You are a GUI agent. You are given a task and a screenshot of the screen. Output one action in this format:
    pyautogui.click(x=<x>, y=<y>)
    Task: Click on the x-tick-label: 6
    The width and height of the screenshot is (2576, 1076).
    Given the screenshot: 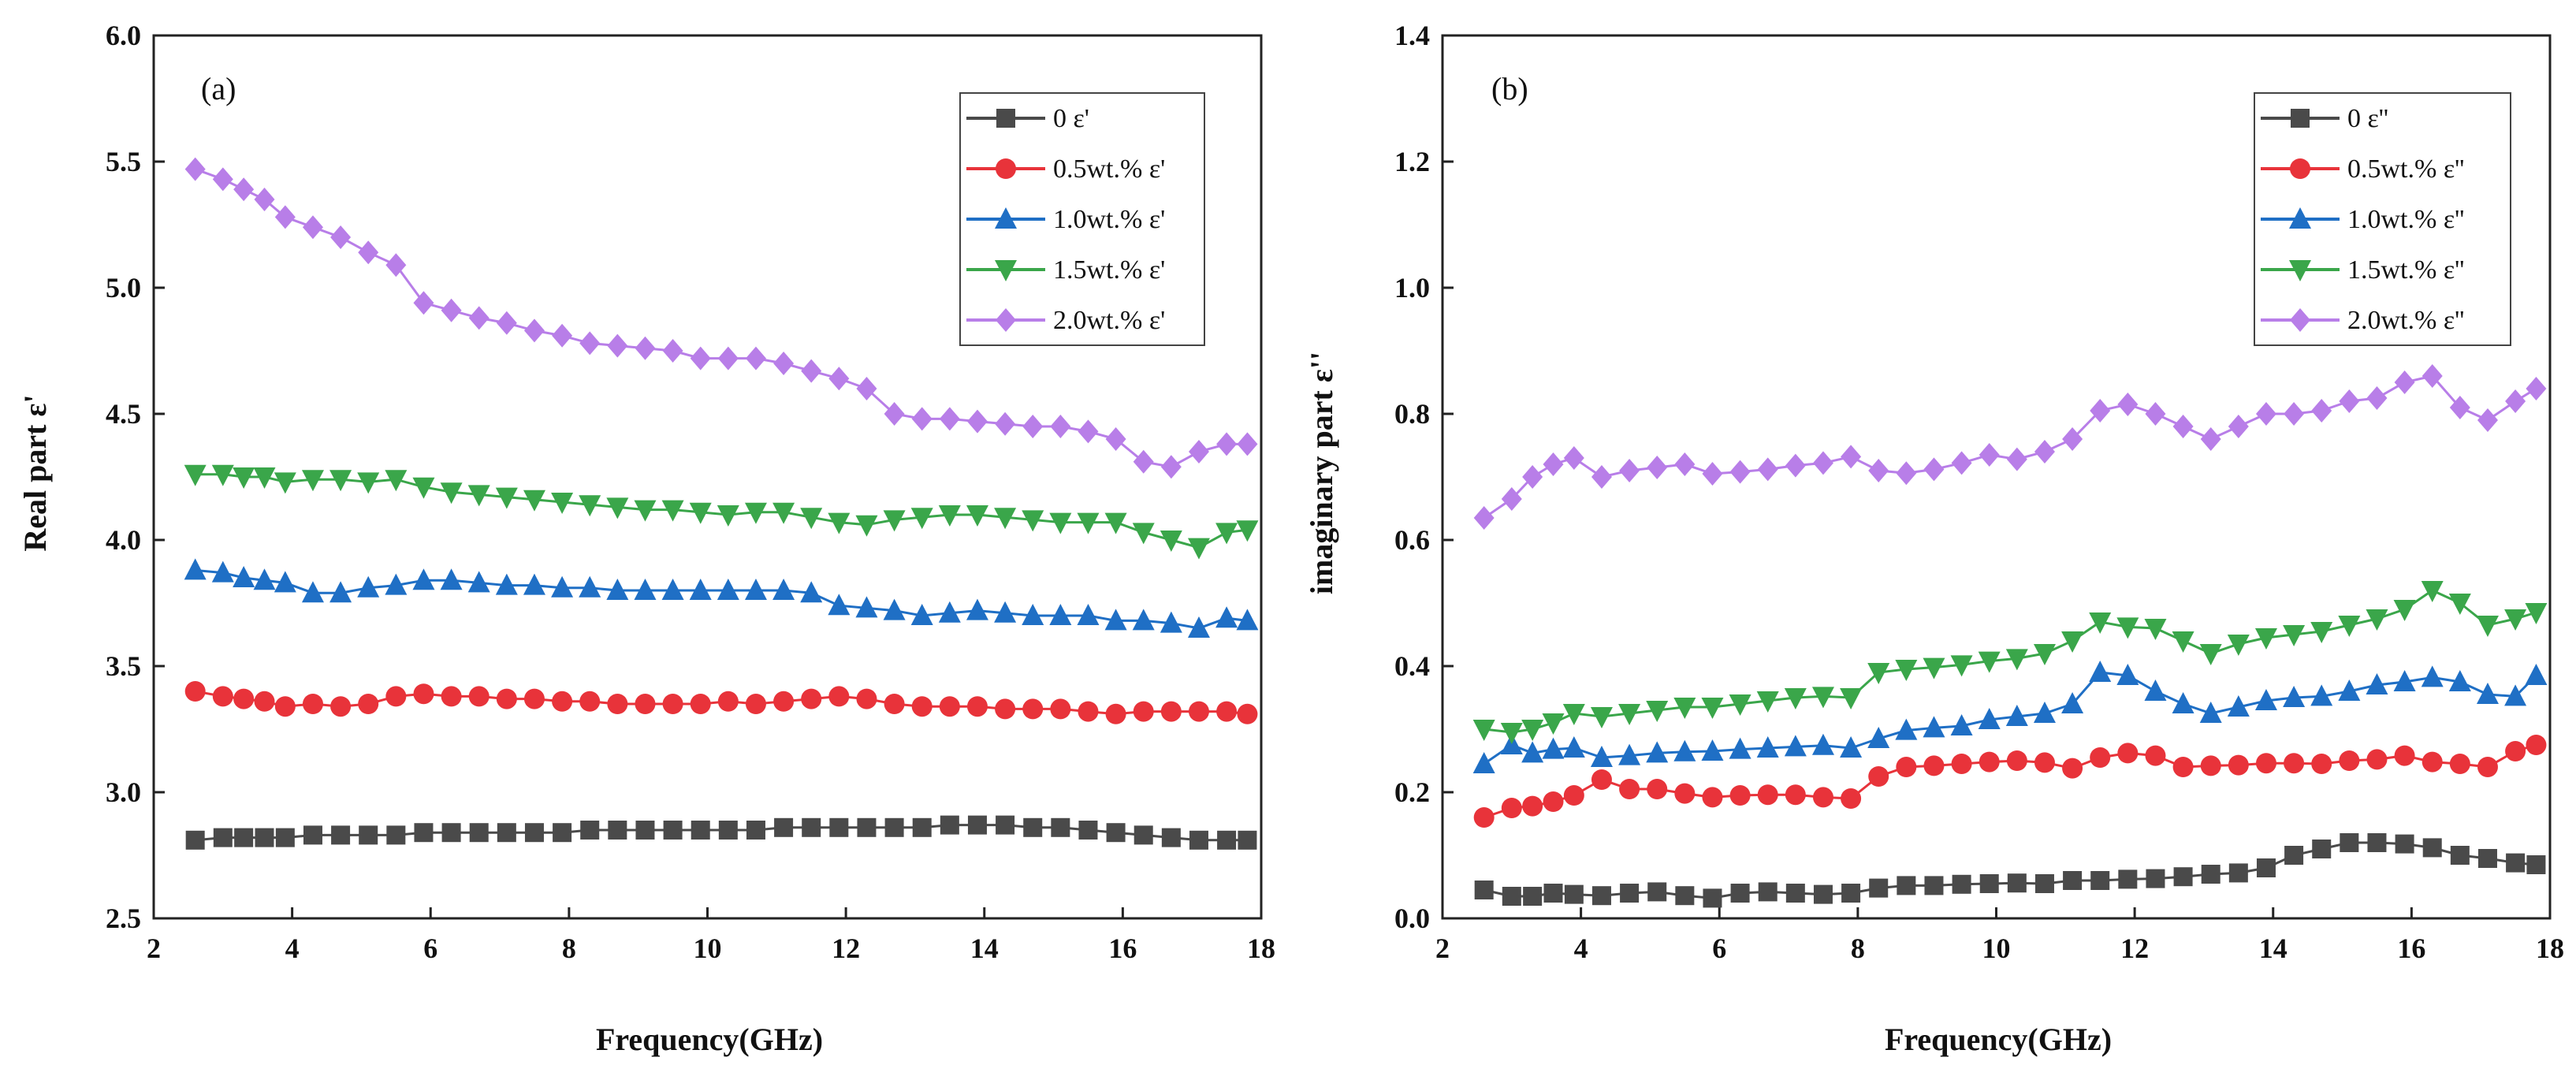 What is the action you would take?
    pyautogui.click(x=430, y=948)
    